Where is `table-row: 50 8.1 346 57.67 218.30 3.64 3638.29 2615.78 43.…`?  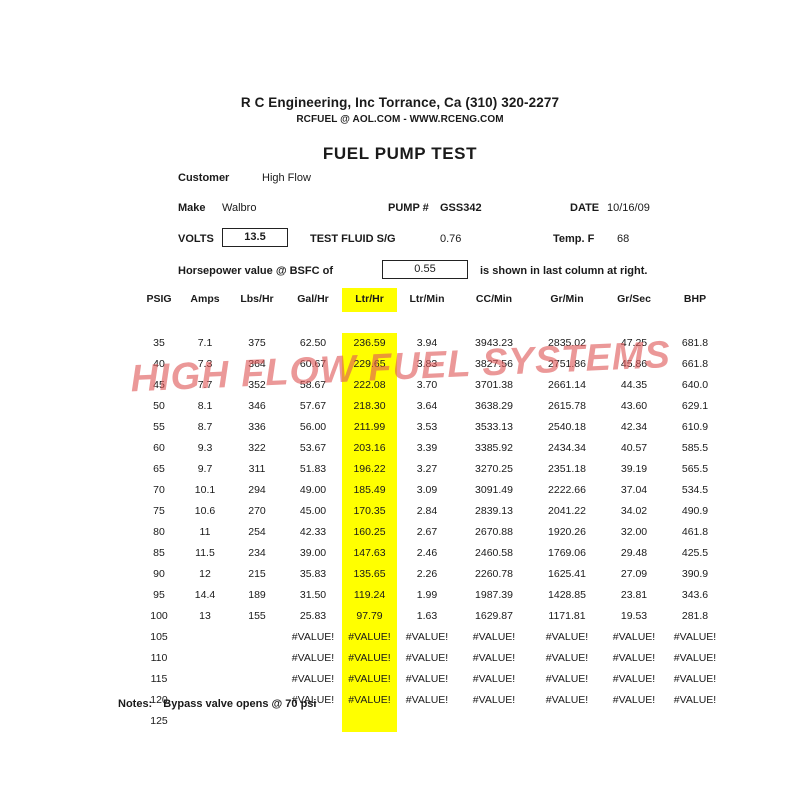
table-row: 50 8.1 346 57.67 218.30 3.64 3638.29 2615.78 43.… is located at coordinates (431, 406).